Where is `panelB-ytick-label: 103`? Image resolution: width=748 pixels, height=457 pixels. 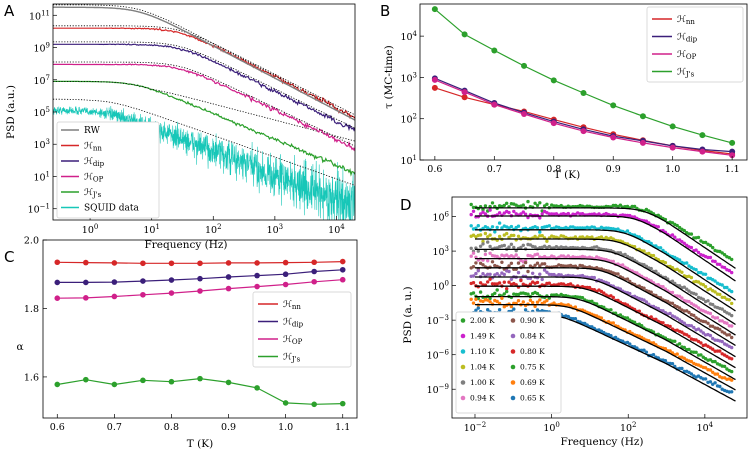 panelB-ytick-label: 103 is located at coordinates (408, 77).